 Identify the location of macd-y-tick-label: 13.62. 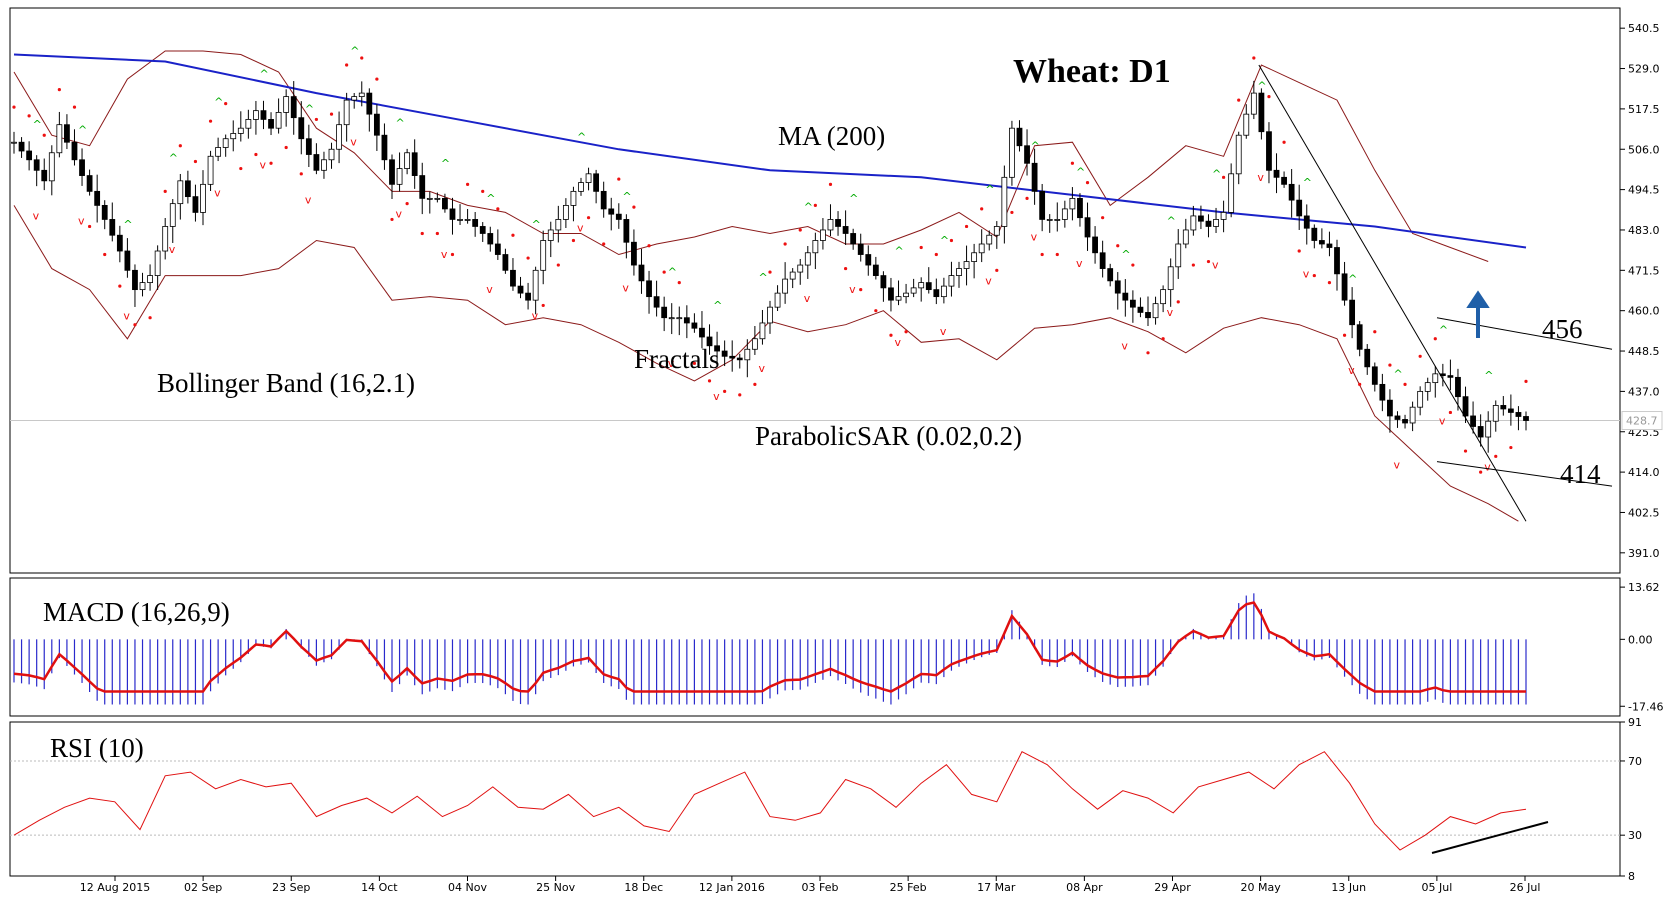
(1644, 587).